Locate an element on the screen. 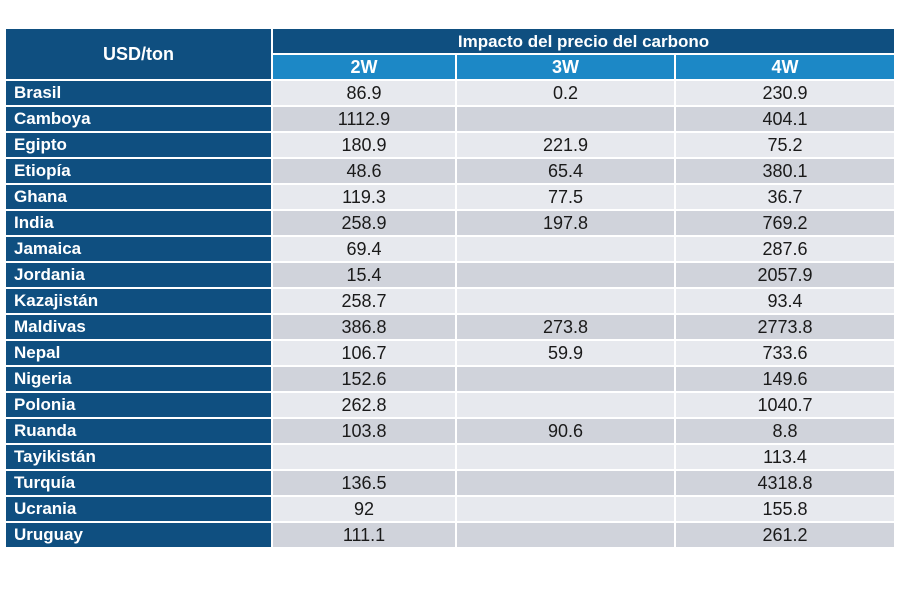  column-header-4w: 4W is located at coordinates (785, 67).